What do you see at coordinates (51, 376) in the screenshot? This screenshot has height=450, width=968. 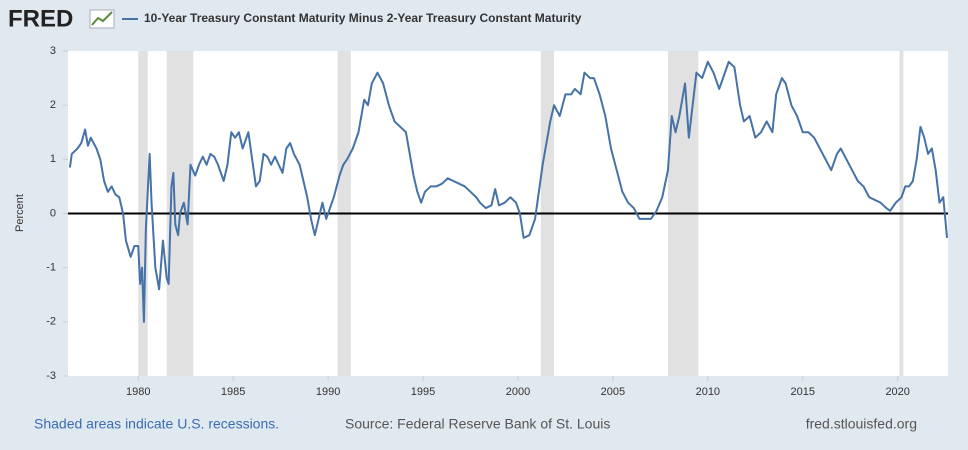 I see `y-tick-label: -3` at bounding box center [51, 376].